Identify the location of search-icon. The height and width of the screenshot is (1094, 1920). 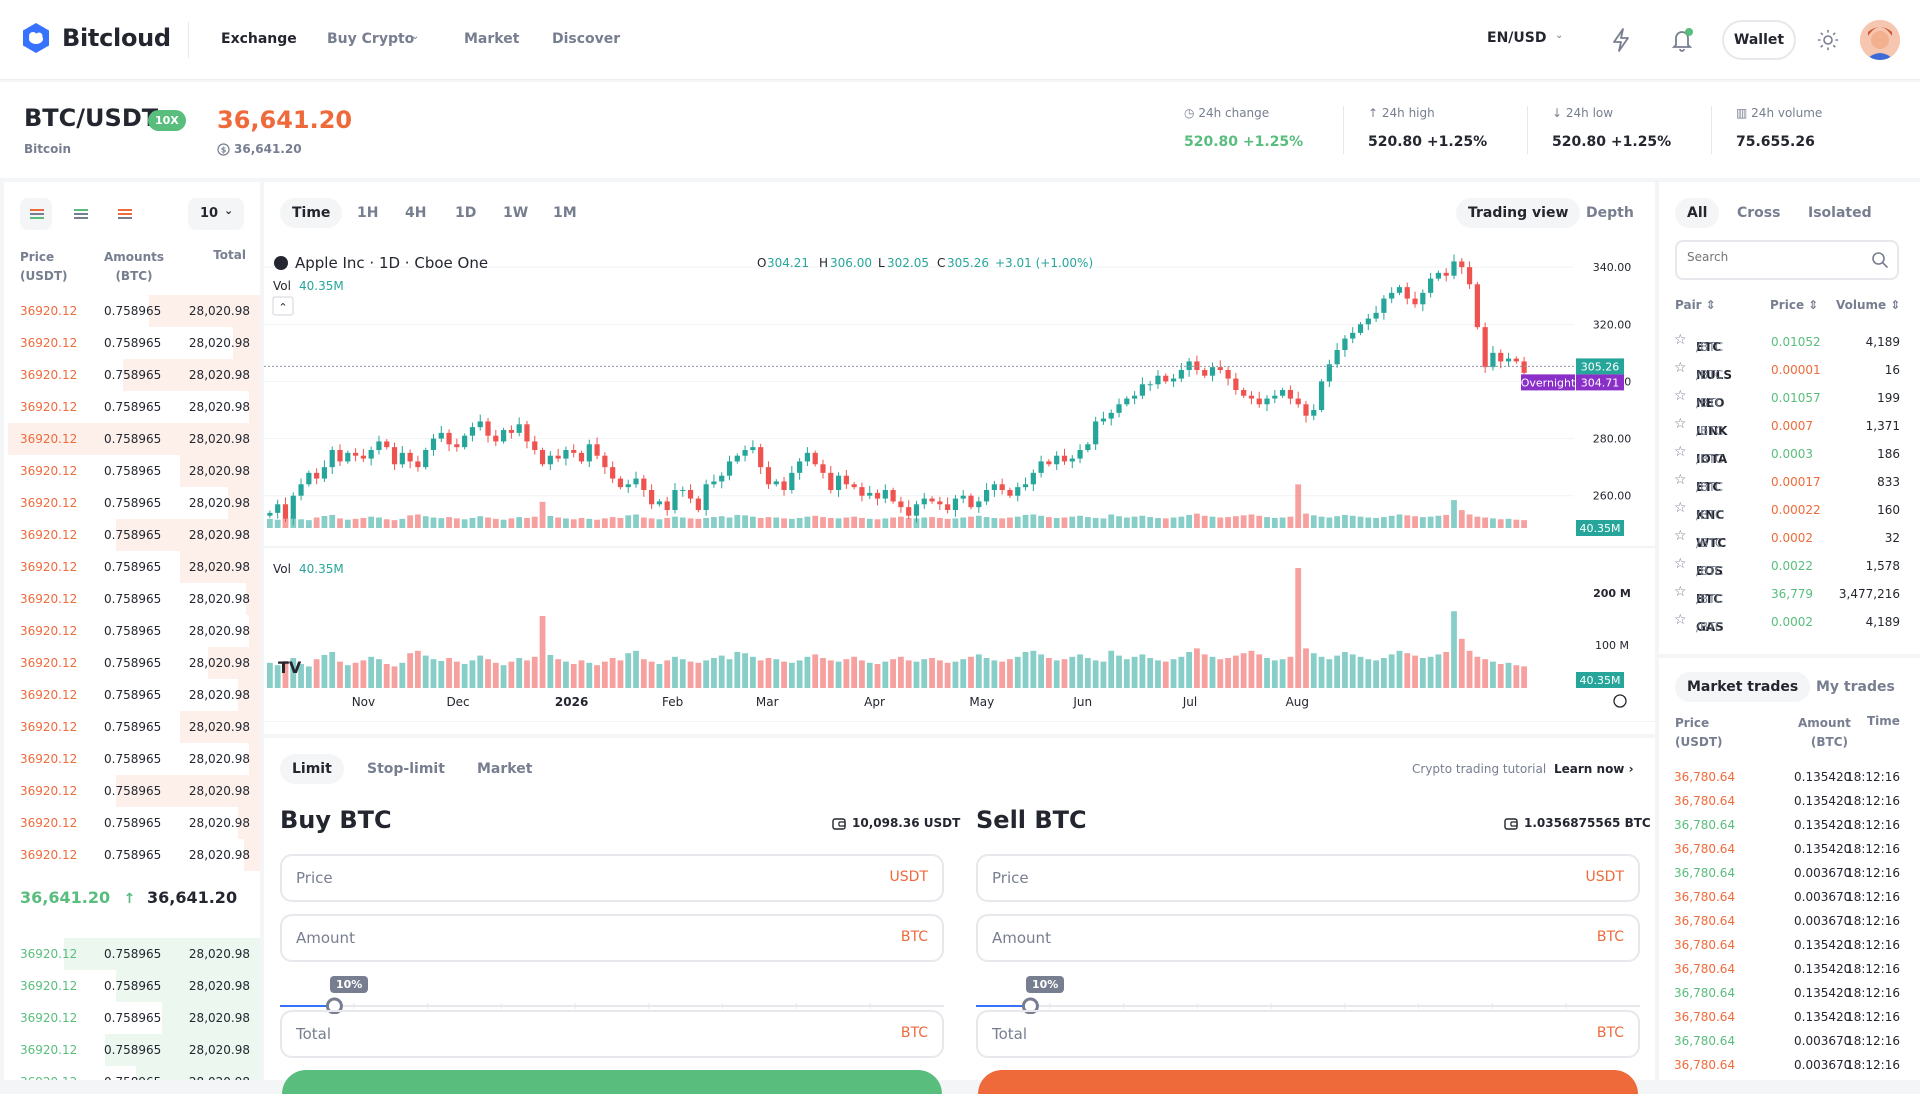
(1880, 260).